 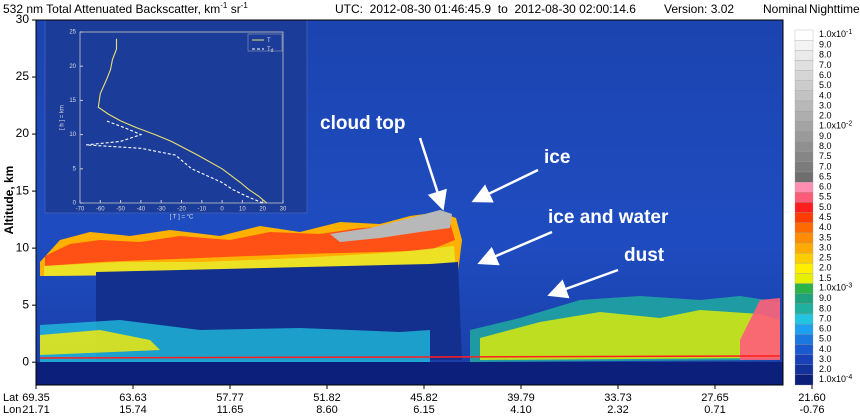 I want to click on legend-subscript: d, so click(x=272, y=51).